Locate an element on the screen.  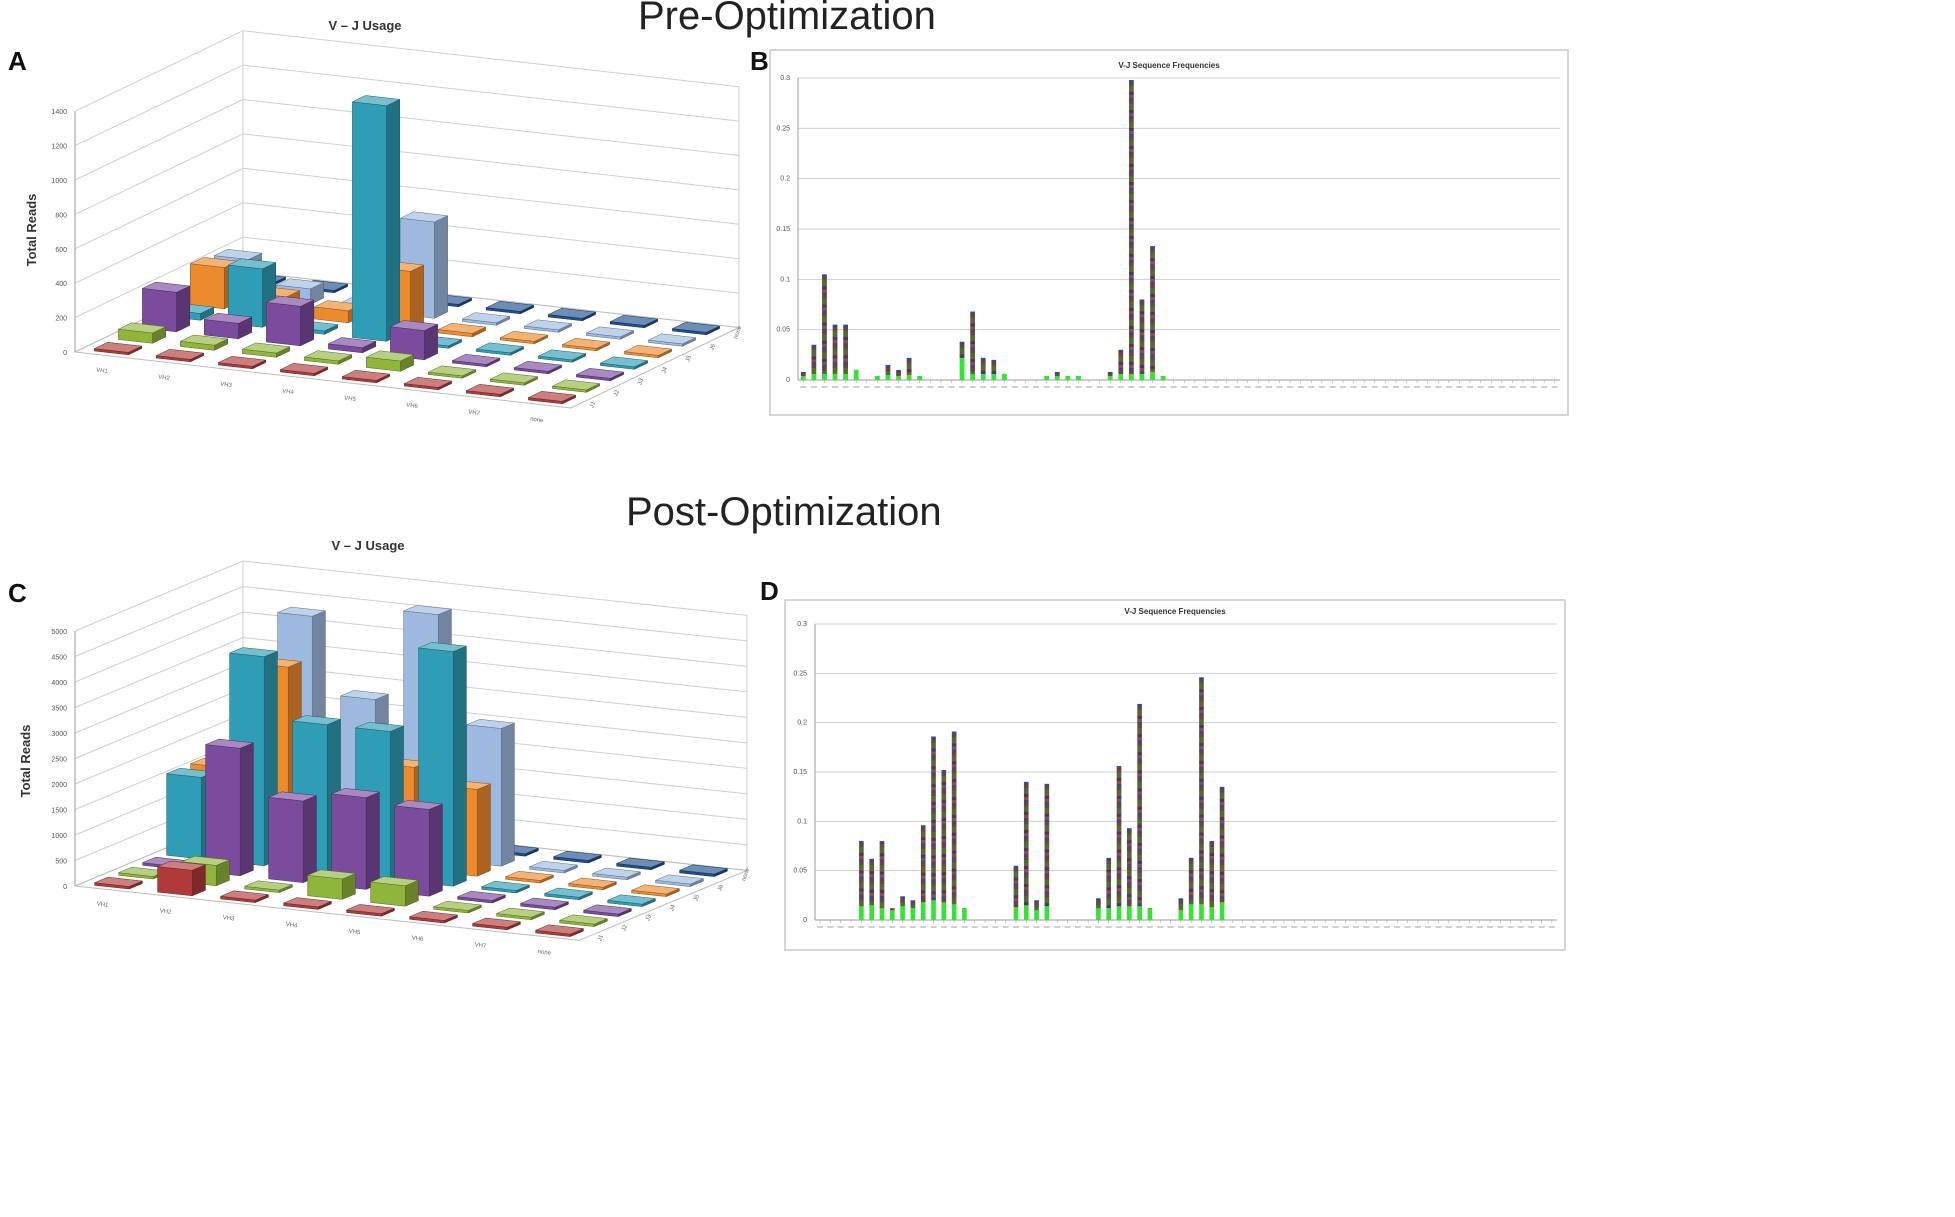
bar-VH7-J4 is located at coordinates (562, 356).